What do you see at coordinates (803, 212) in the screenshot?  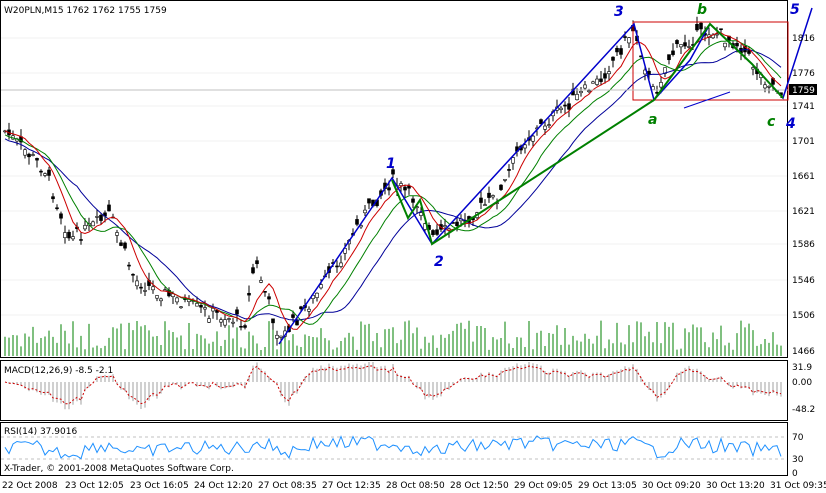 I see `y-tick: 1621` at bounding box center [803, 212].